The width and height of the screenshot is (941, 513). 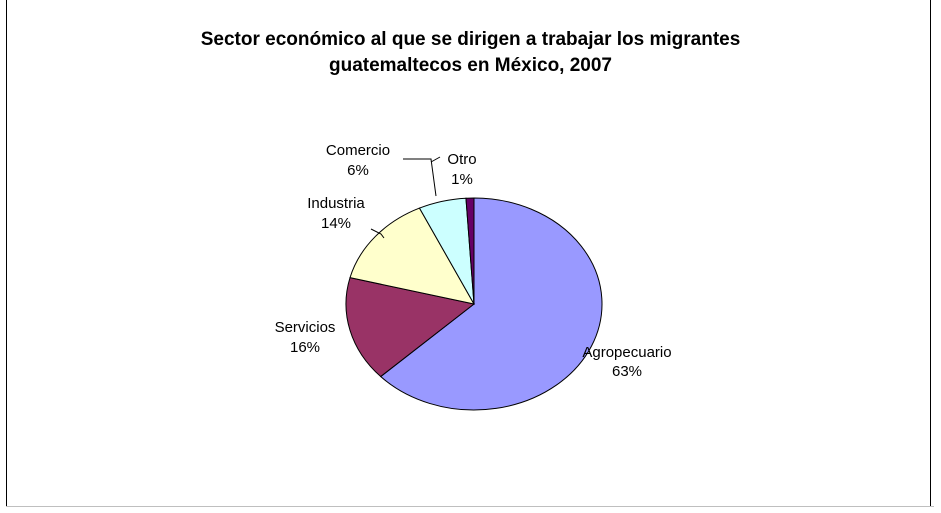 What do you see at coordinates (336, 203) in the screenshot?
I see `slice-label-industria: Industria` at bounding box center [336, 203].